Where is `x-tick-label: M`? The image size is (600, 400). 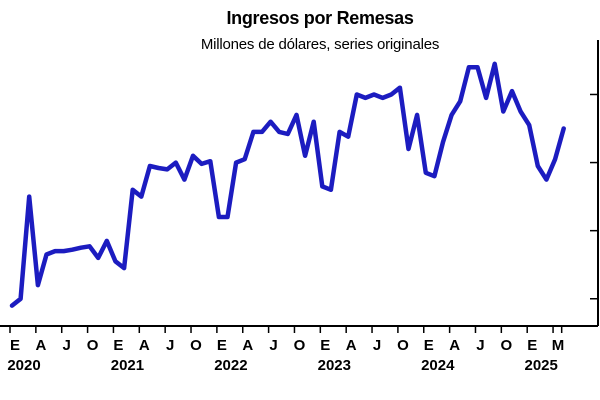
x-tick-label: M is located at coordinates (558, 345).